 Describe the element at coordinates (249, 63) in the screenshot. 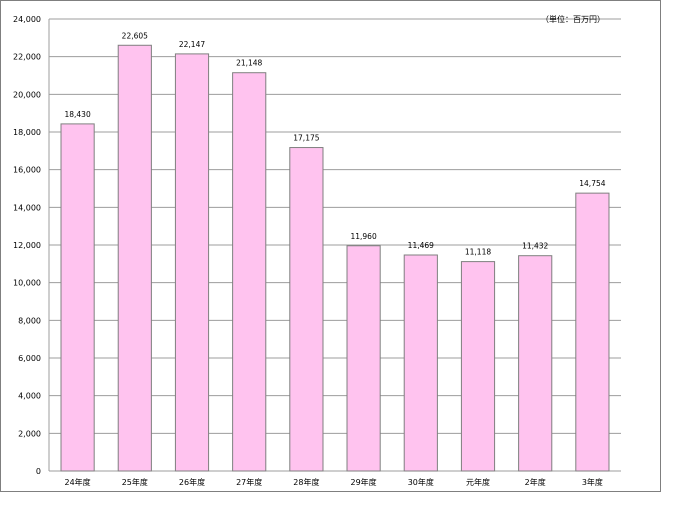

I see `data-label: 21,148` at that location.